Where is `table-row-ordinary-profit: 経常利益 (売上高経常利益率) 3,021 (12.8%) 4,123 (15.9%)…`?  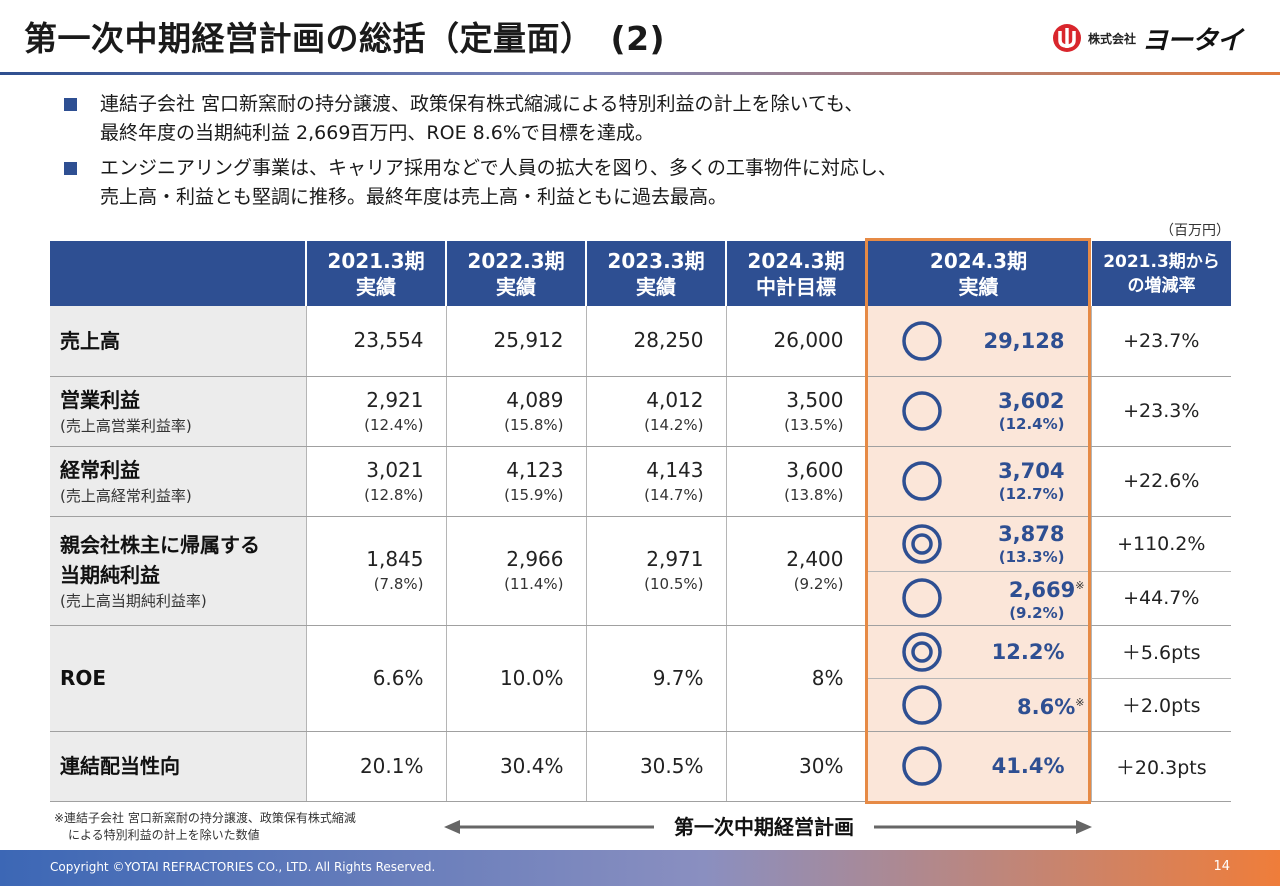 table-row-ordinary-profit: 経常利益 (売上高経常利益率) 3,021 (12.8%) 4,123 (15.9%)… is located at coordinates (640, 481).